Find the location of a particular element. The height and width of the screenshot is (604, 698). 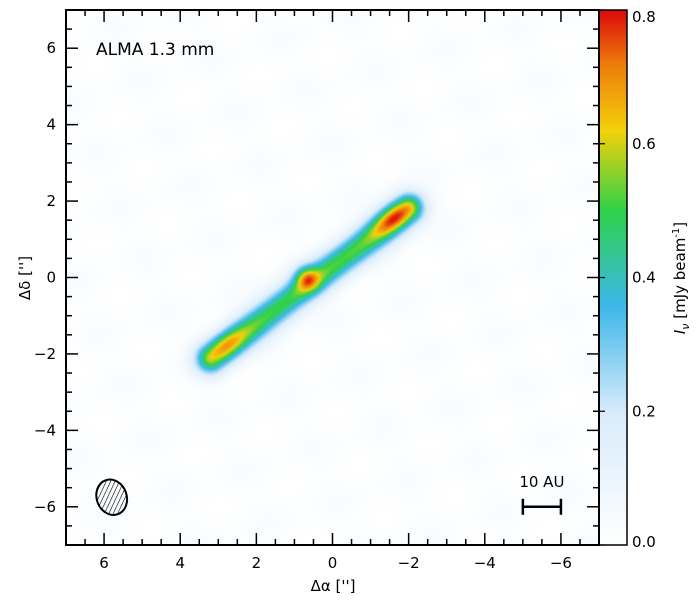

y-tick-label: 2 is located at coordinates (51, 201).